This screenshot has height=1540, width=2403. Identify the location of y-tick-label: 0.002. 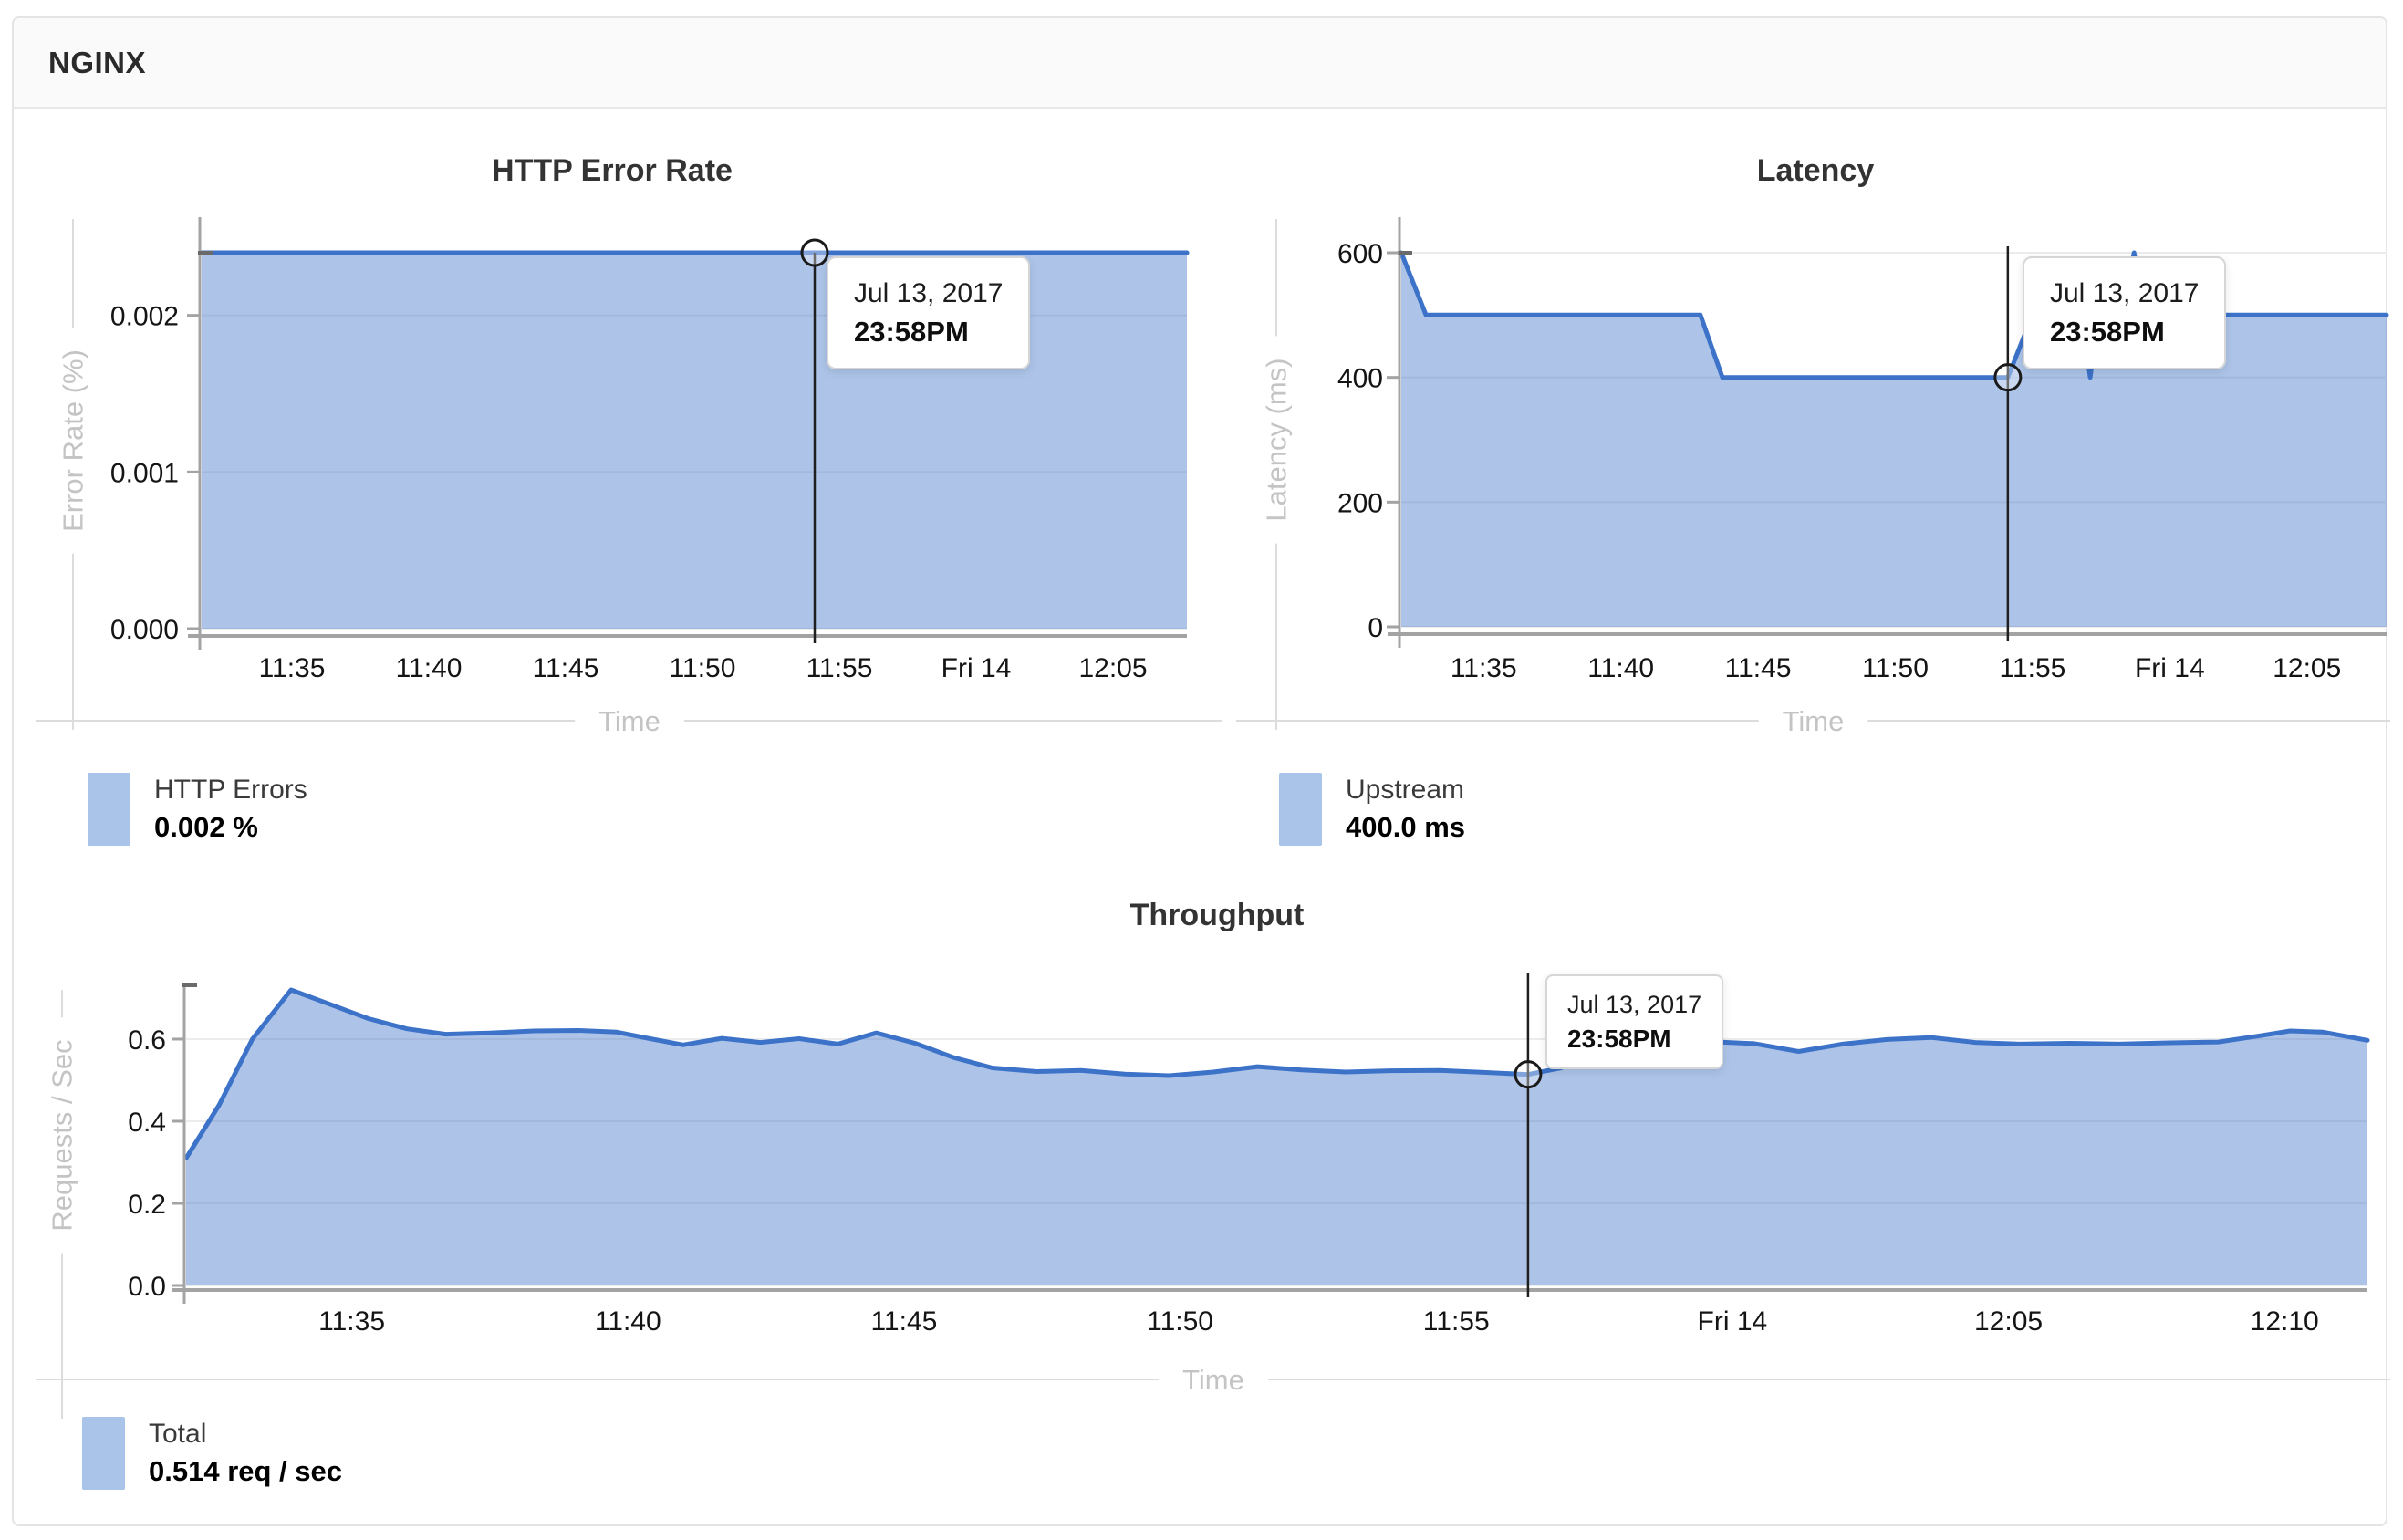
(144, 317).